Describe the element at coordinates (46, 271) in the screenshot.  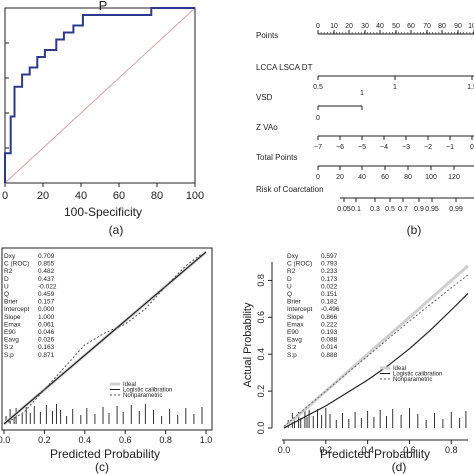
I see `stat-value: 0.482` at that location.